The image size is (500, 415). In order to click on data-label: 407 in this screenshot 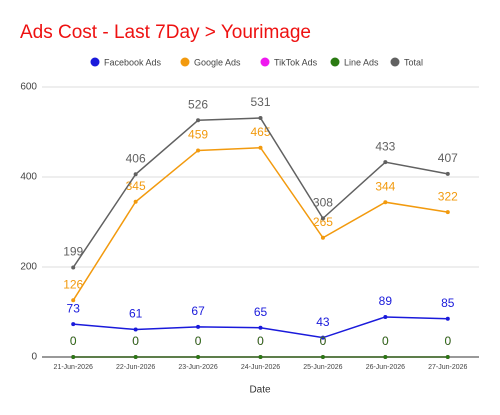, I will do `click(448, 158)`.